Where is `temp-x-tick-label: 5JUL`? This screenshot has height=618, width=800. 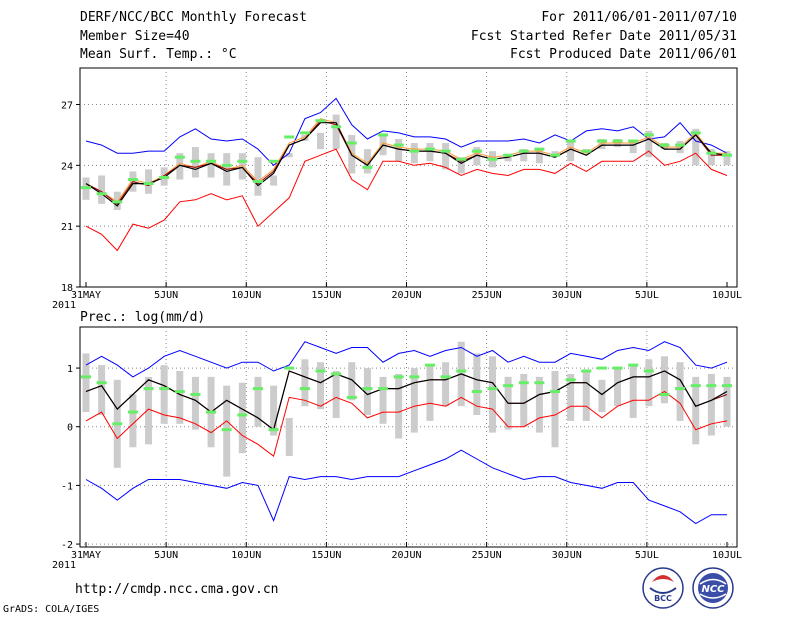
temp-x-tick-label: 5JUL is located at coordinates (647, 295).